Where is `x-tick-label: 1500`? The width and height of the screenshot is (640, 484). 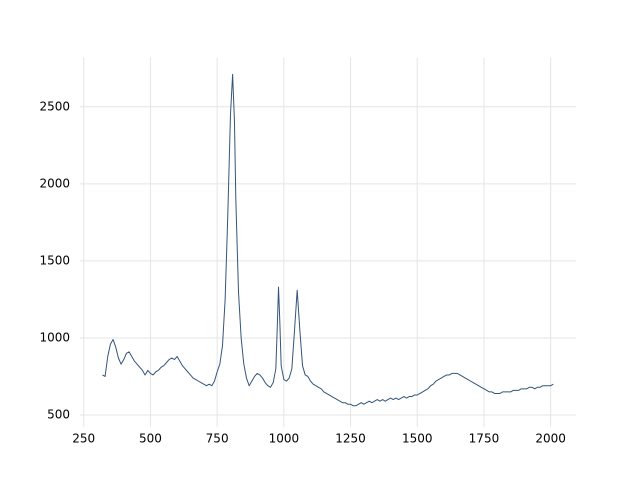 x-tick-label: 1500 is located at coordinates (417, 439).